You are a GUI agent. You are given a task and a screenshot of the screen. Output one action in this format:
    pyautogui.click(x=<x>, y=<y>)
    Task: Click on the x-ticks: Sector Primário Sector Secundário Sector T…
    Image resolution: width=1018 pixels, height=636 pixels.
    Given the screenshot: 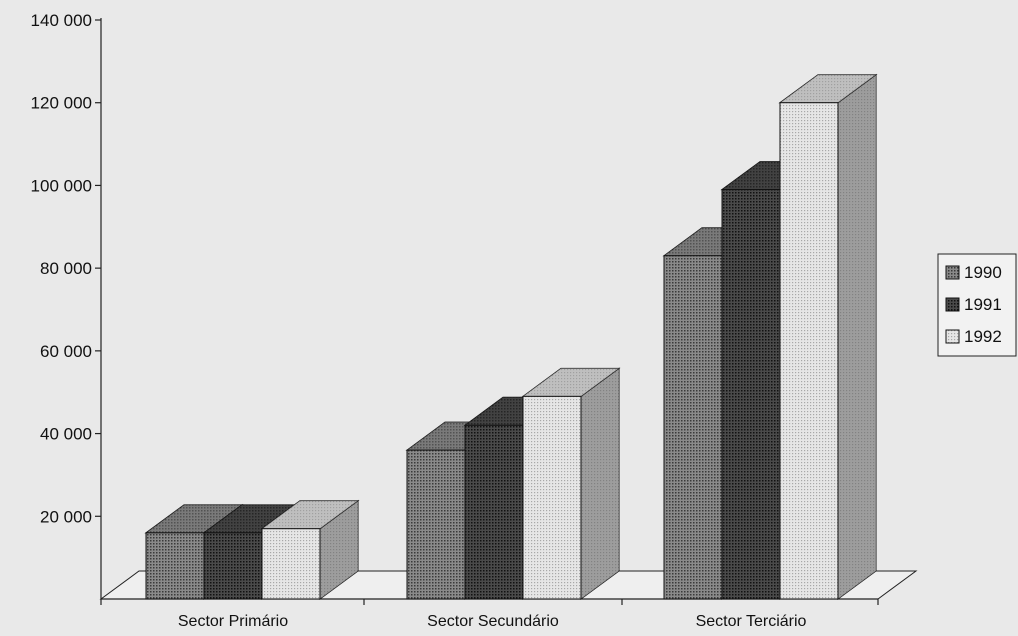 What is the action you would take?
    pyautogui.click(x=489, y=614)
    